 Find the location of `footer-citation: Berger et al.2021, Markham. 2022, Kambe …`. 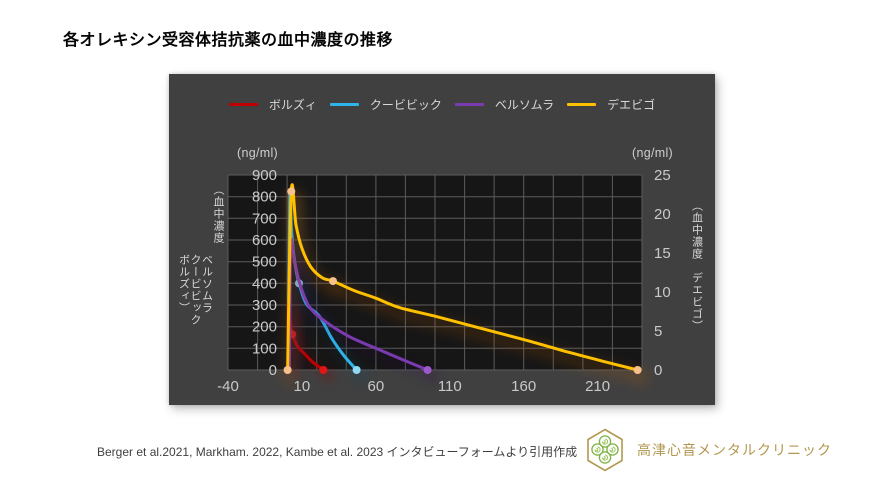

footer-citation: Berger et al.2021, Markham. 2022, Kambe … is located at coordinates (337, 452).